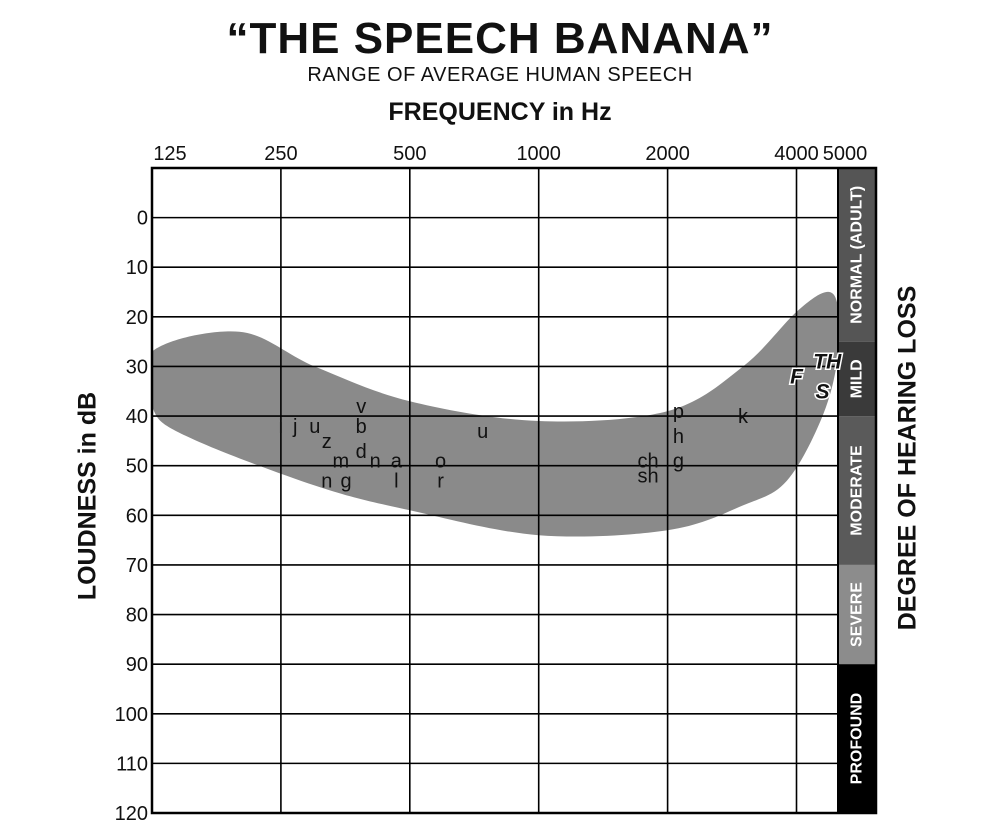  What do you see at coordinates (440, 482) in the screenshot?
I see `phoneme-label: r` at bounding box center [440, 482].